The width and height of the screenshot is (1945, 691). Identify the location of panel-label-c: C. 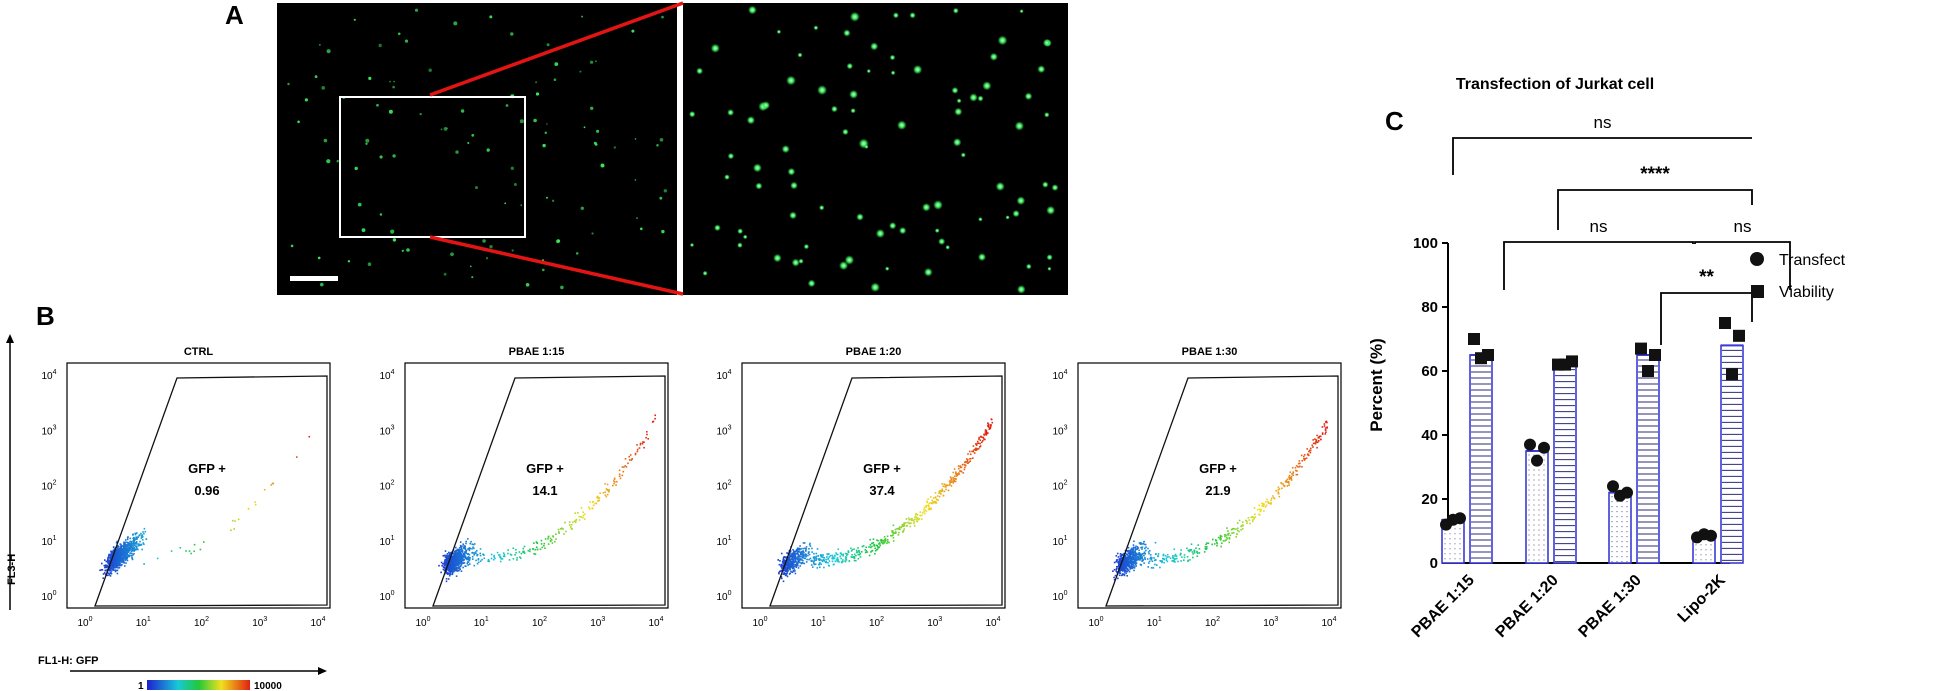
(1394, 121).